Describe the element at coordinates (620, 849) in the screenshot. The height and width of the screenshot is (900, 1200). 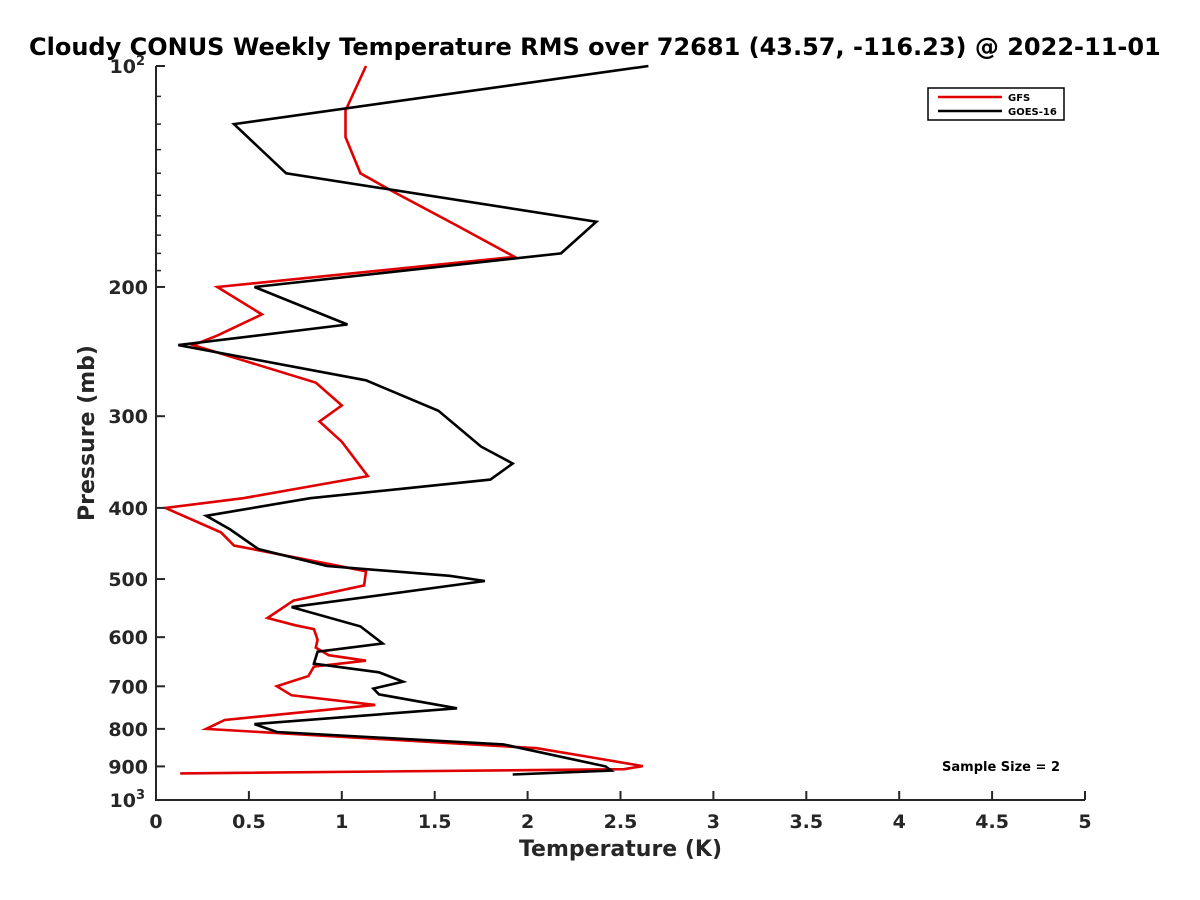
I see `x-axis-label: Temperature (K)` at that location.